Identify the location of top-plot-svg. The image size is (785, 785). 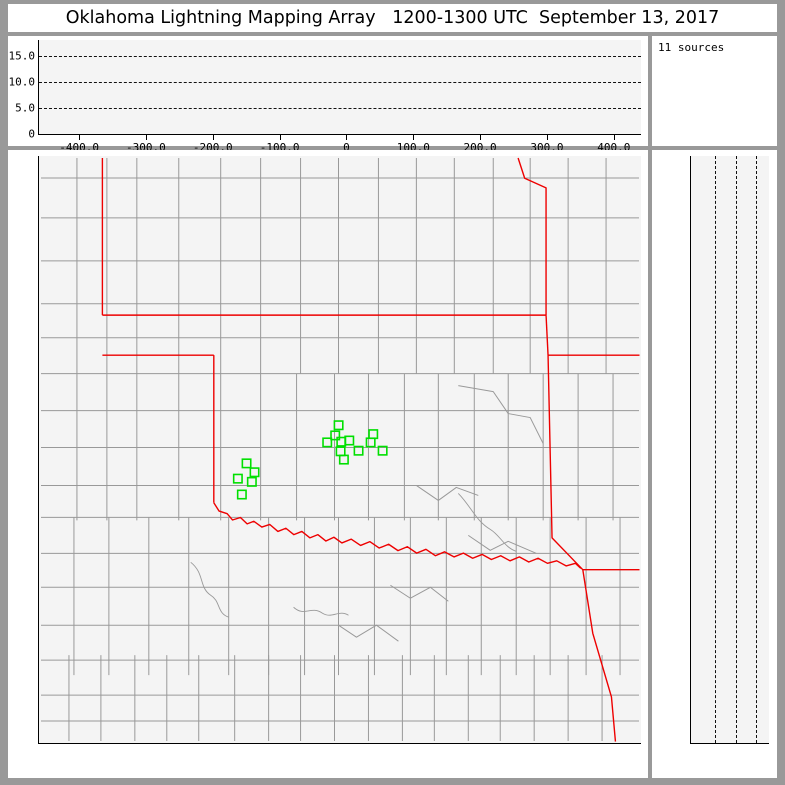
(340, 87).